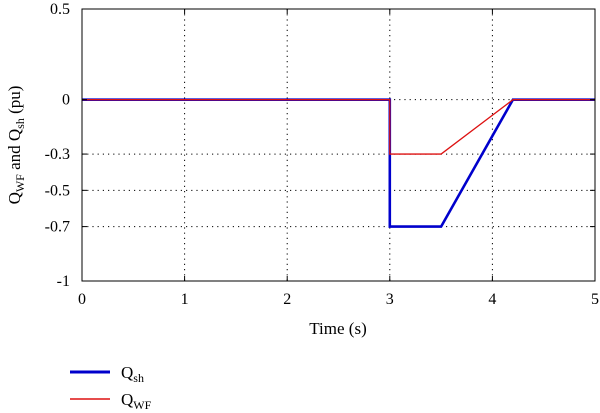 The height and width of the screenshot is (413, 600). I want to click on y-tick-label: 0, so click(66, 100).